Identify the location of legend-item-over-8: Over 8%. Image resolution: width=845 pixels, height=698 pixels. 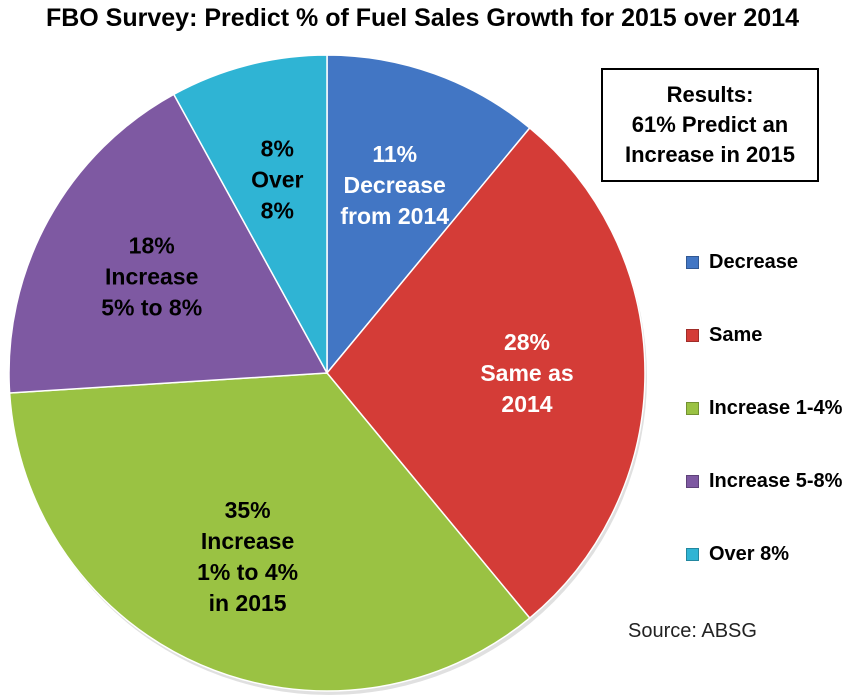
(764, 554).